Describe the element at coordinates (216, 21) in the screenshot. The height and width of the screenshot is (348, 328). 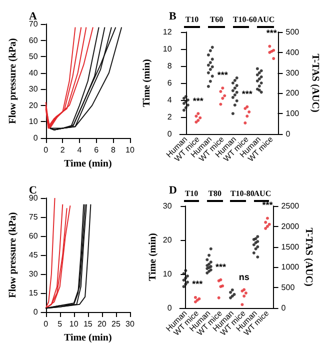
I see `text: T60` at that location.